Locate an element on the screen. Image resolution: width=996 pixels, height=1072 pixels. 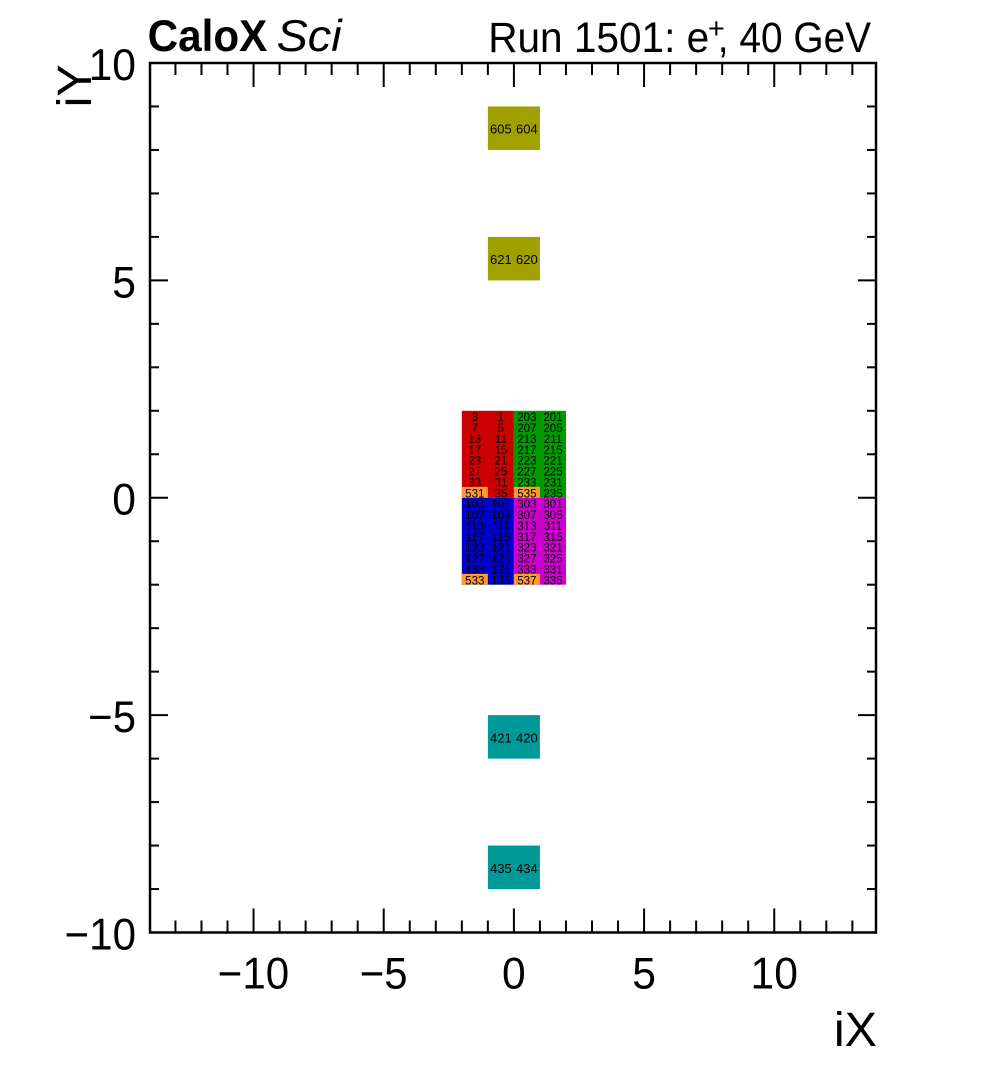
svg-text: 27 is located at coordinates (474, 472).